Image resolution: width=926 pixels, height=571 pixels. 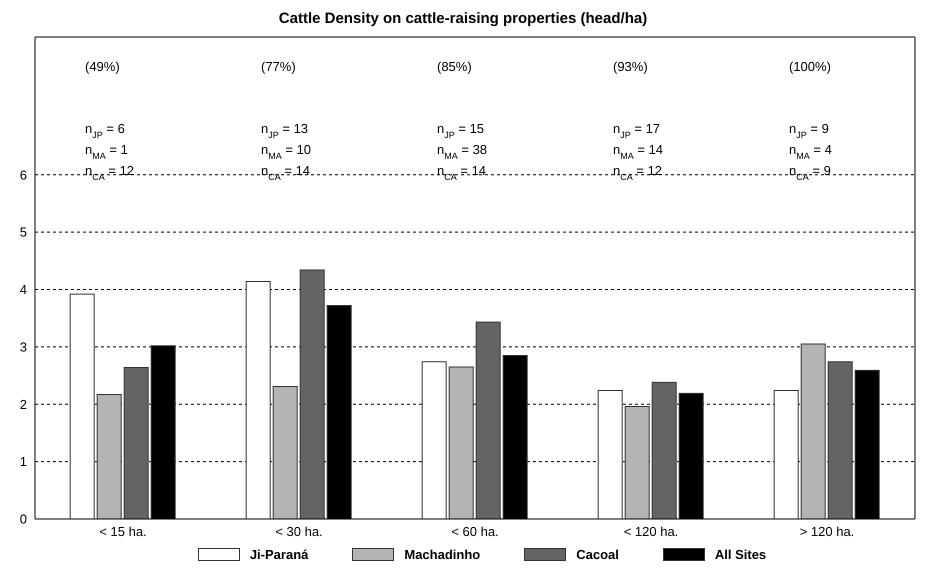 I want to click on annotation: n$_{JP}$ = 17, so click(x=636, y=130).